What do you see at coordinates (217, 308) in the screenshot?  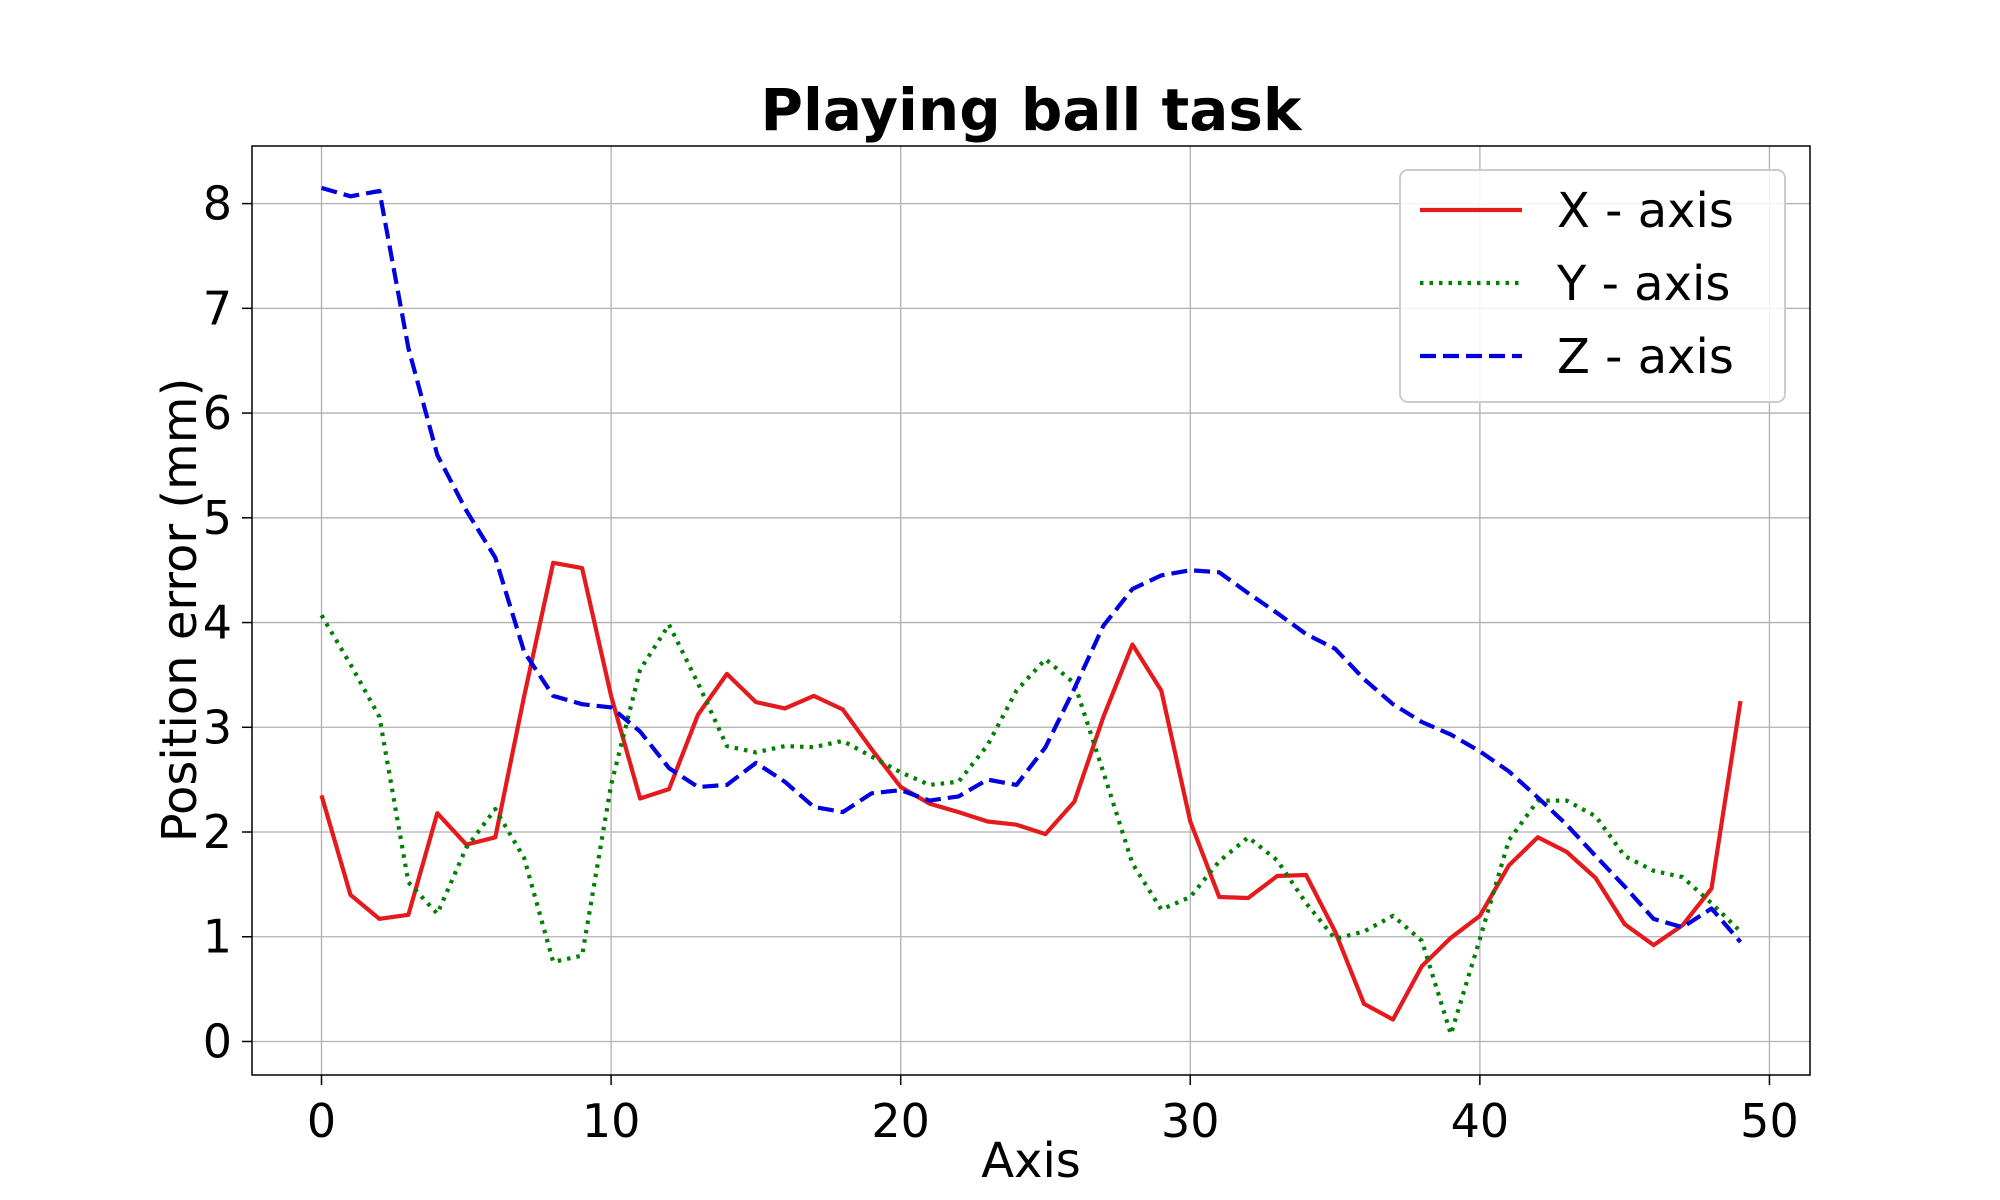 I see `y-tick-label: 7` at bounding box center [217, 308].